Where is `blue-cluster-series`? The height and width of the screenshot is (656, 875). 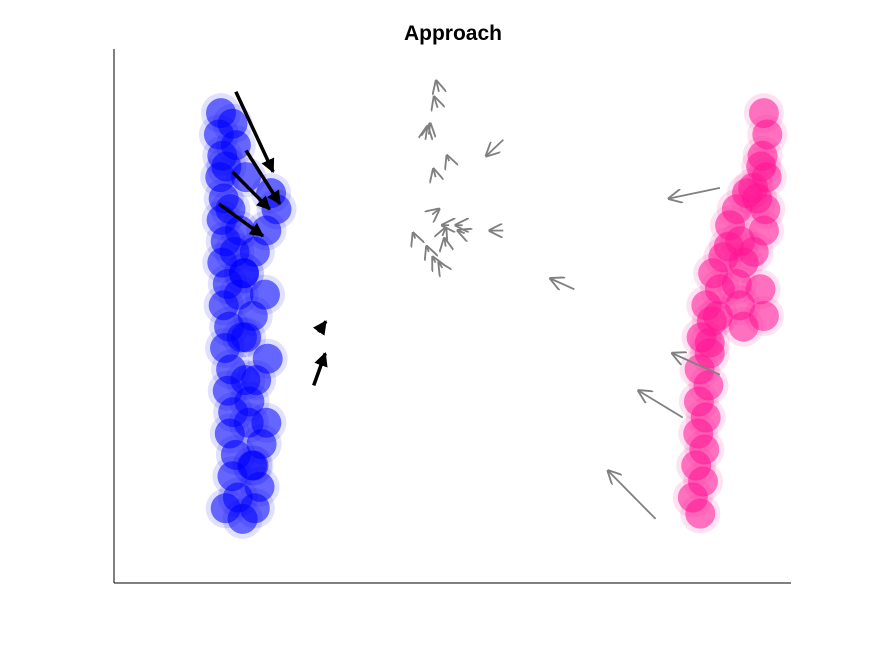 blue-cluster-series is located at coordinates (247, 316).